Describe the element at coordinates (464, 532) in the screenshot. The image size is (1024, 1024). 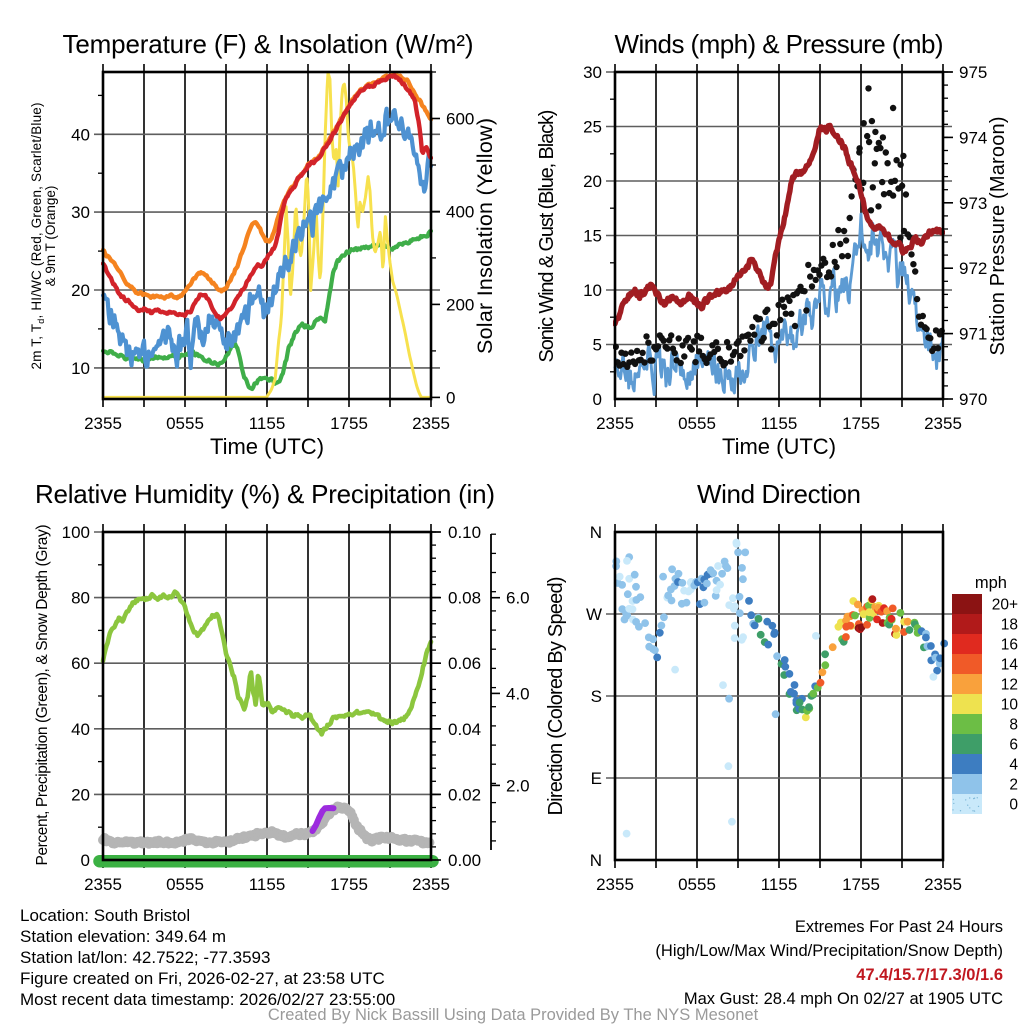
I see `svg-text: 0.10` at that location.